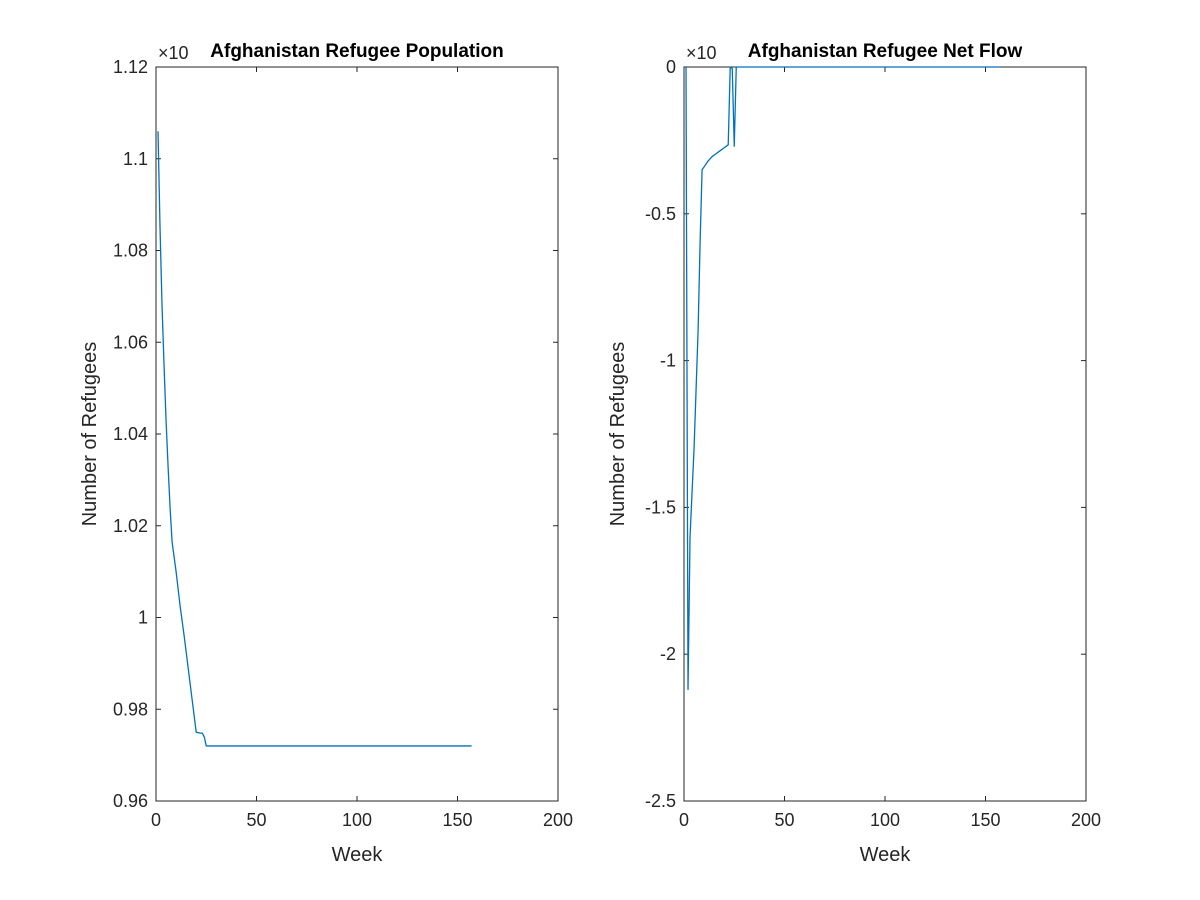 Image resolution: width=1200 pixels, height=900 pixels. I want to click on y-tick-label: 0.98, so click(130, 709).